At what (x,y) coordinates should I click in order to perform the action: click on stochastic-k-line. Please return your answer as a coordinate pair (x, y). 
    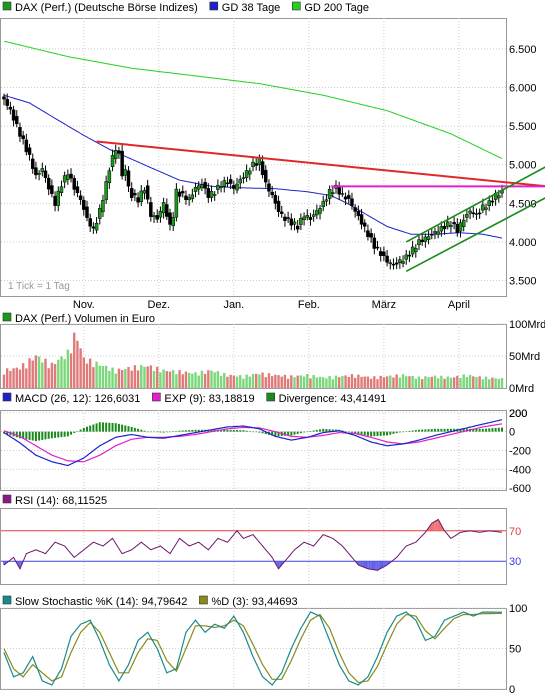
    Looking at the image, I should click on (252, 648).